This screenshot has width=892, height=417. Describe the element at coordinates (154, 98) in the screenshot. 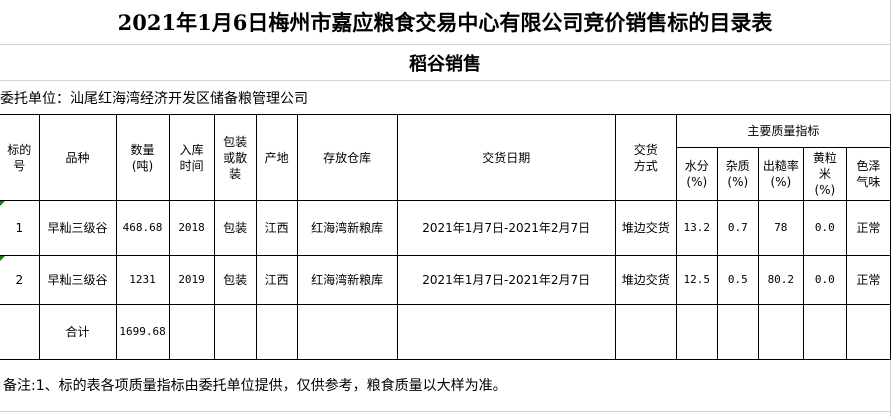

I see `consignor-label: 委托单位：汕尾红海湾经济开发区储备粮管理公司` at that location.